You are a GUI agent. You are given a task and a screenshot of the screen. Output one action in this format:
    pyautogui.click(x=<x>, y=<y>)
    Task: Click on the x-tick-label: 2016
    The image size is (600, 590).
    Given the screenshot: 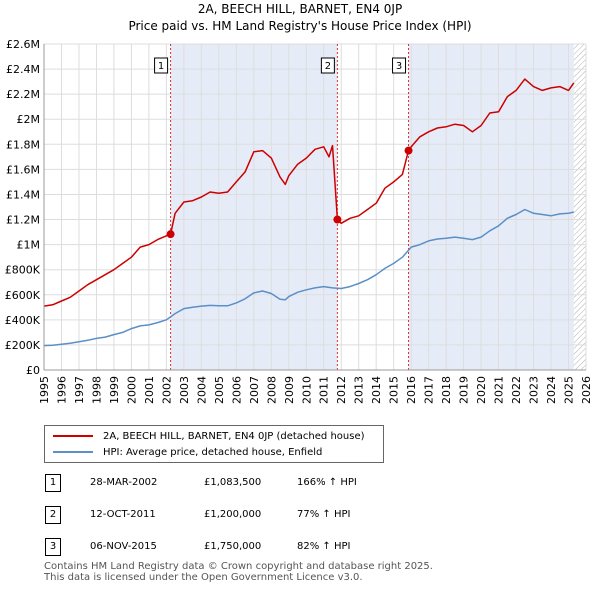 What is the action you would take?
    pyautogui.click(x=411, y=390)
    